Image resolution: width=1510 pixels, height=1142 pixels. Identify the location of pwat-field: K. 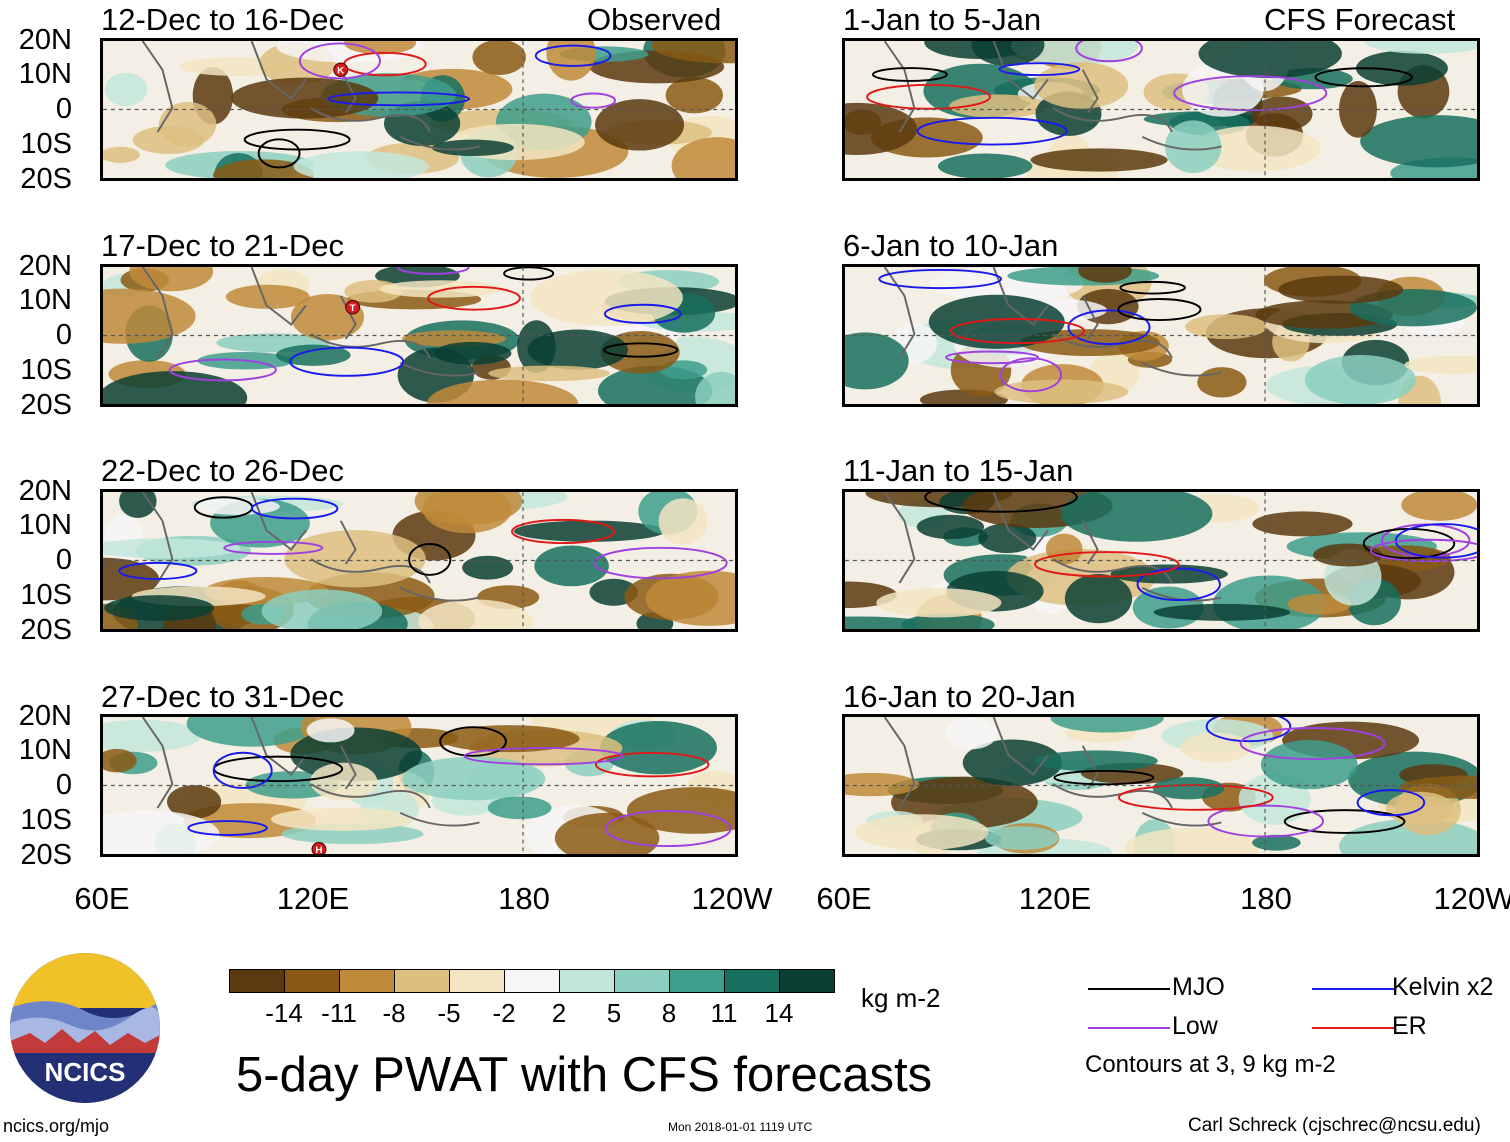
(419, 109).